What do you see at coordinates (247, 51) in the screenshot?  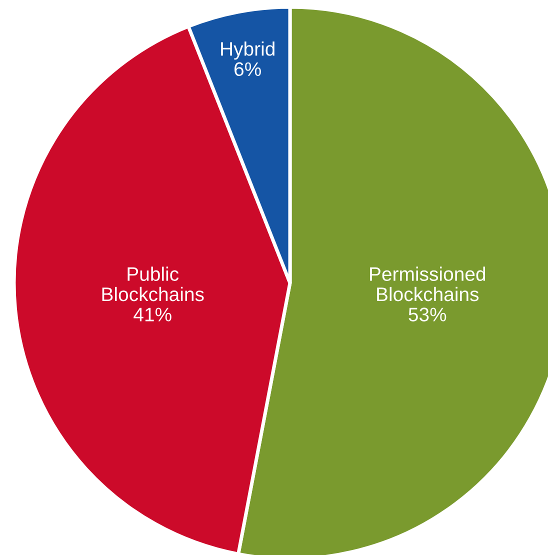 I see `slice-label: Hybrid` at bounding box center [247, 51].